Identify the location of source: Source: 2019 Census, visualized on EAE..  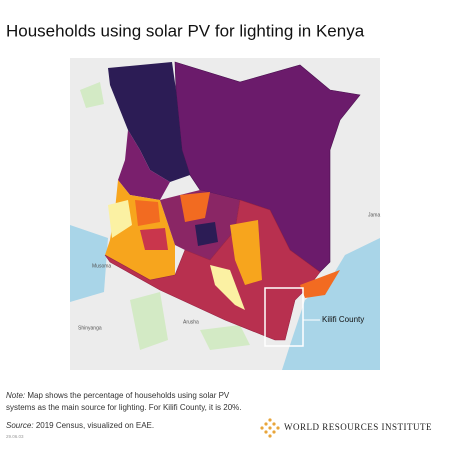
(80, 425).